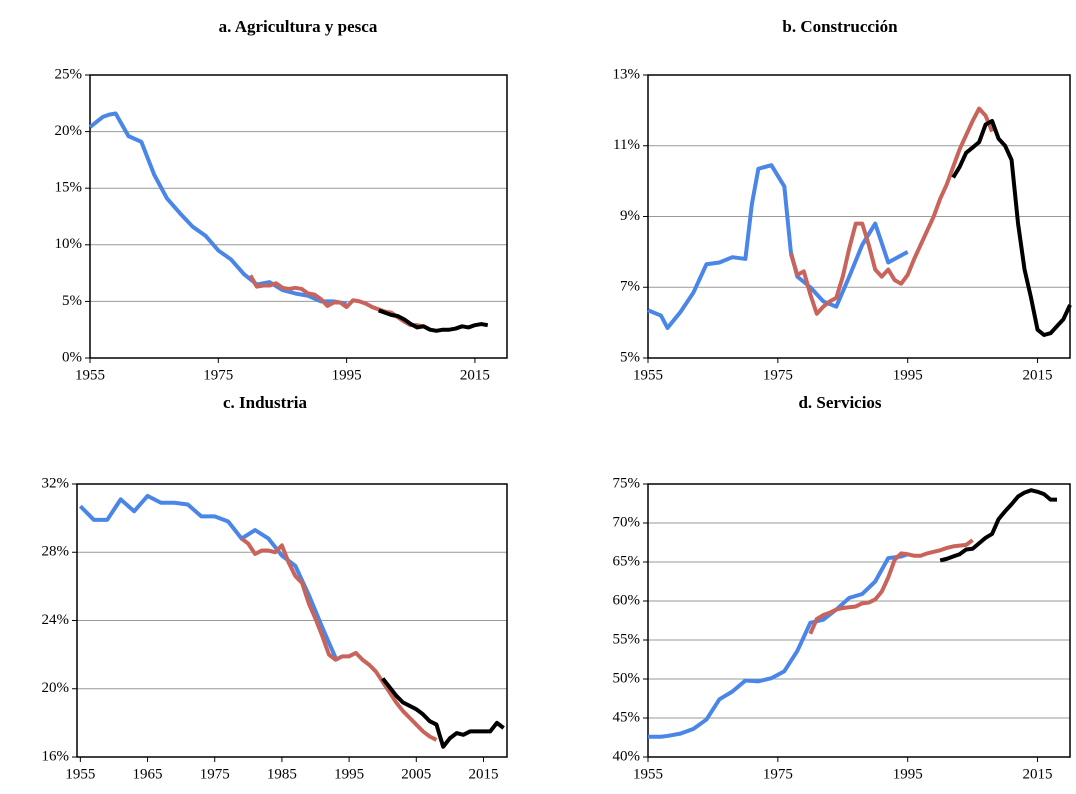 This screenshot has height=794, width=1076. I want to click on chart-title: b. Construcción, so click(840, 26).